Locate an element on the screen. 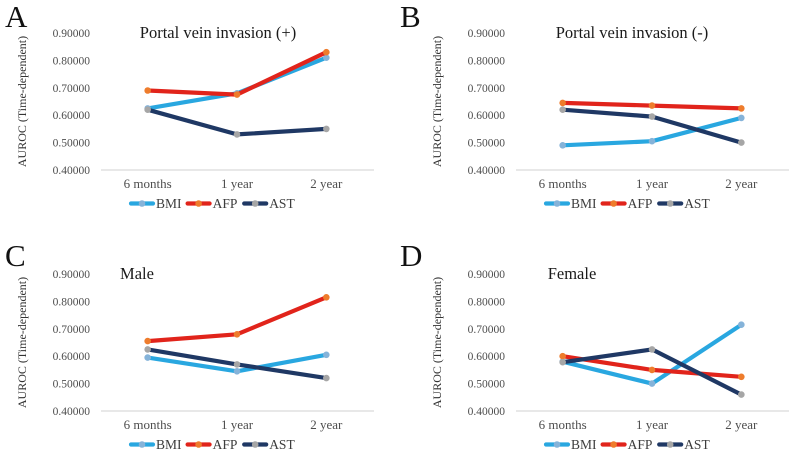 The width and height of the screenshot is (791, 462). afp-line is located at coordinates (237, 73).